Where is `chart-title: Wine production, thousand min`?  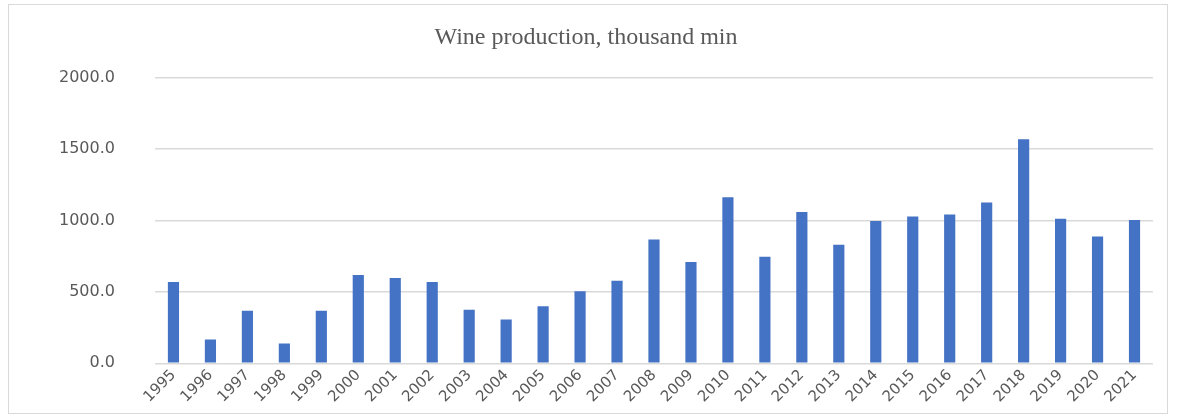
chart-title: Wine production, thousand min is located at coordinates (586, 35).